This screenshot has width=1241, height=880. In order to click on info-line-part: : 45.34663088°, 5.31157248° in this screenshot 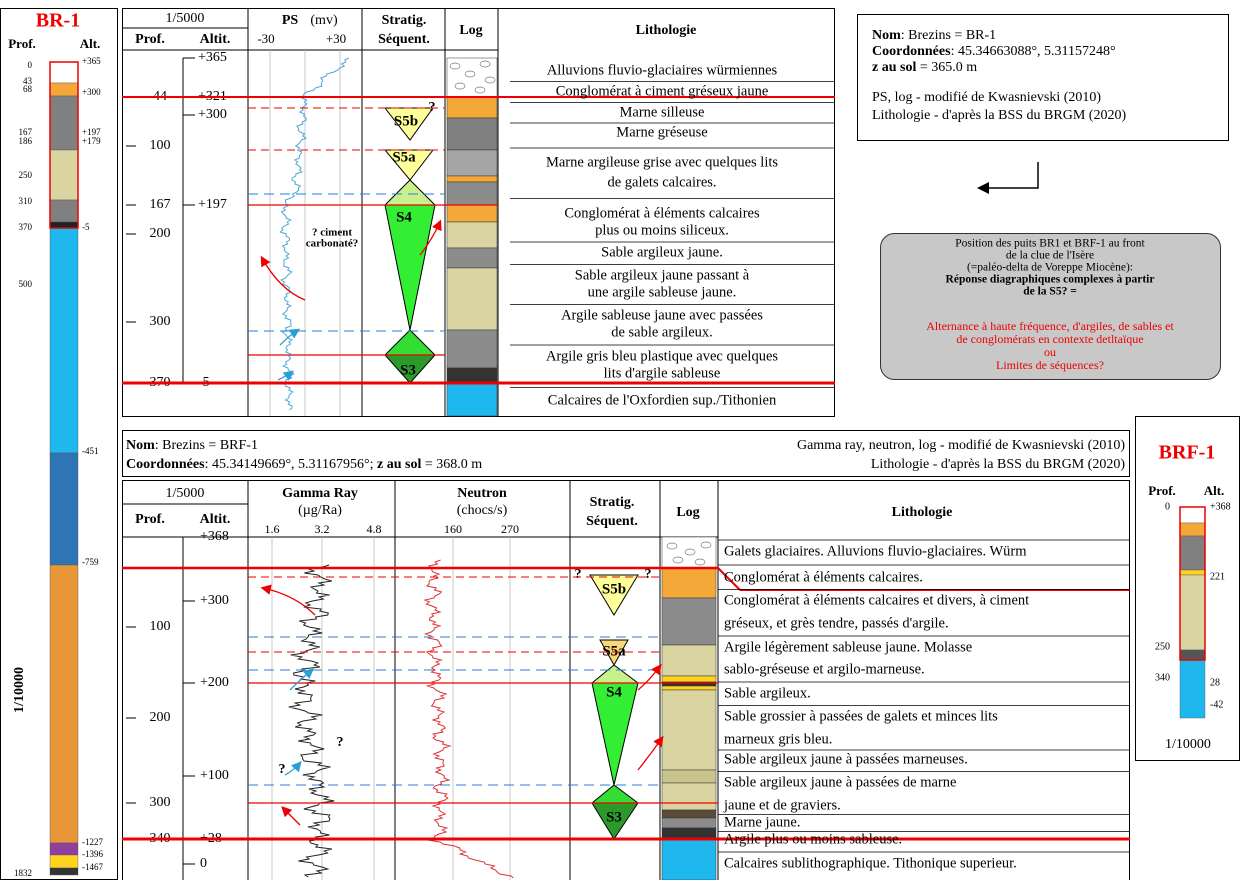, I will do `click(1033, 51)`.